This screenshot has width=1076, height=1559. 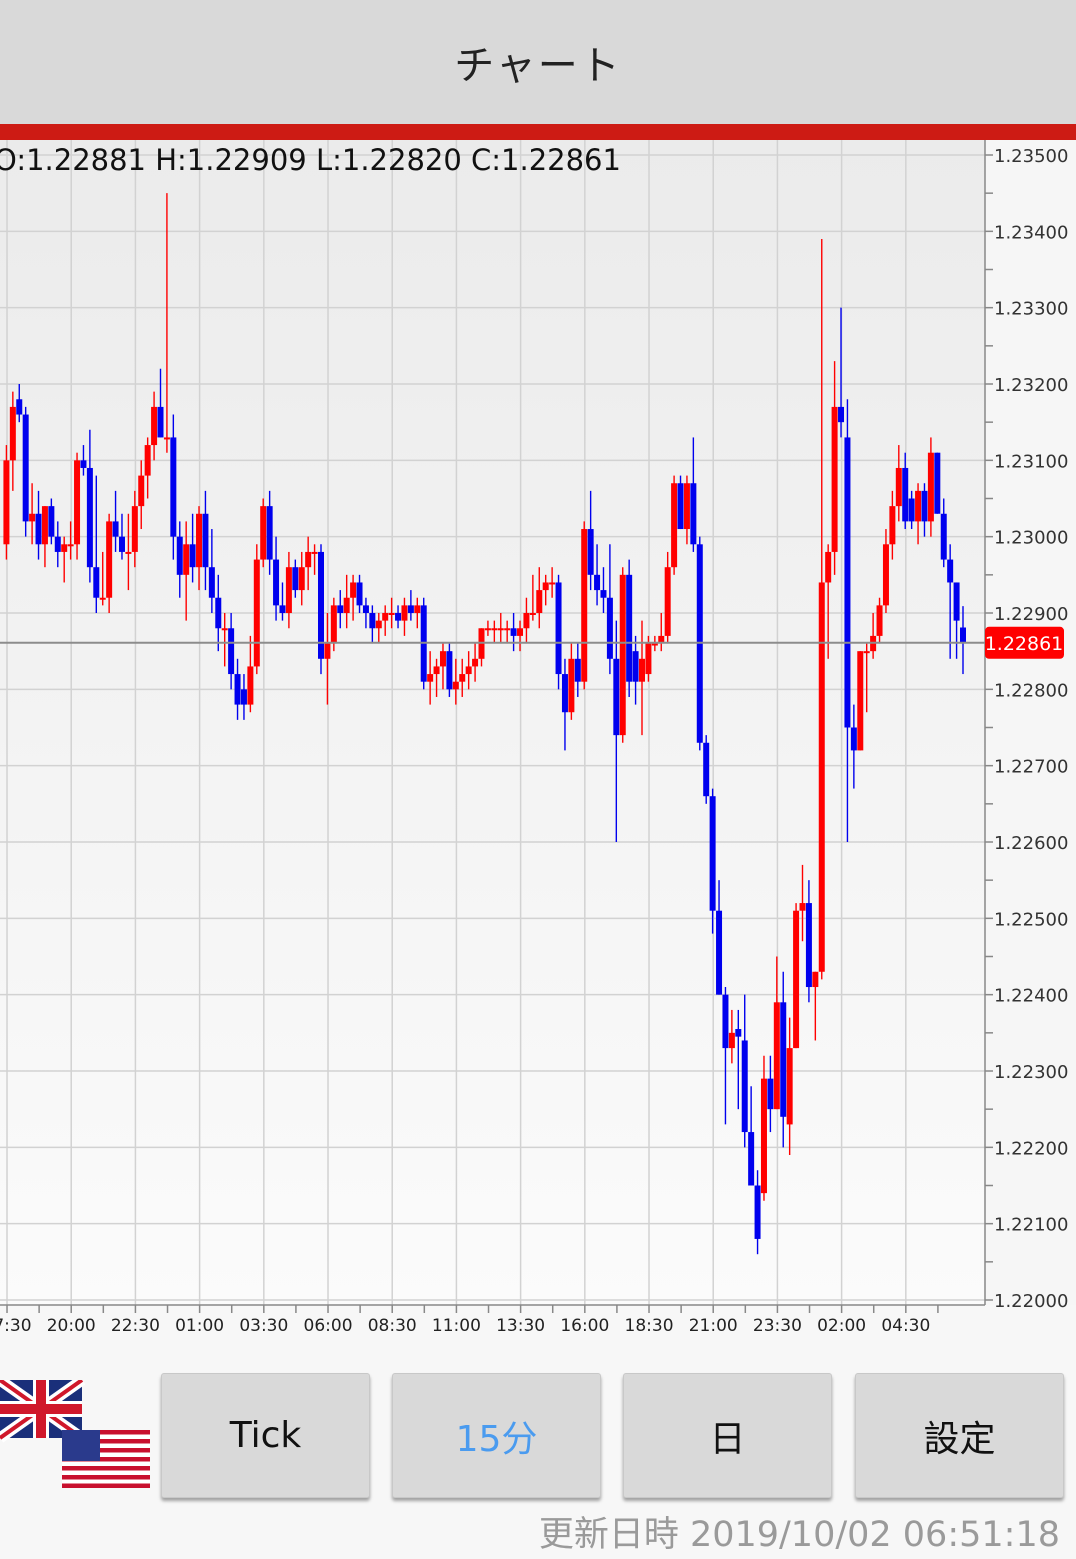 I want to click on settings-button: 設定, so click(x=959, y=1435).